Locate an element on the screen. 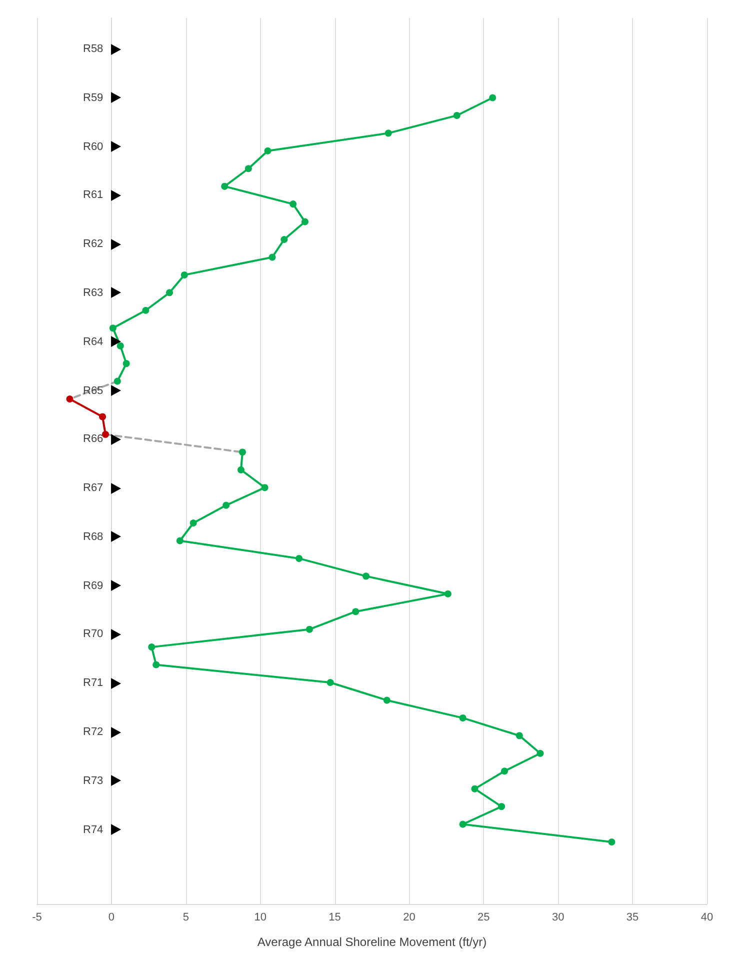  x-tick-label: 10 is located at coordinates (260, 918).